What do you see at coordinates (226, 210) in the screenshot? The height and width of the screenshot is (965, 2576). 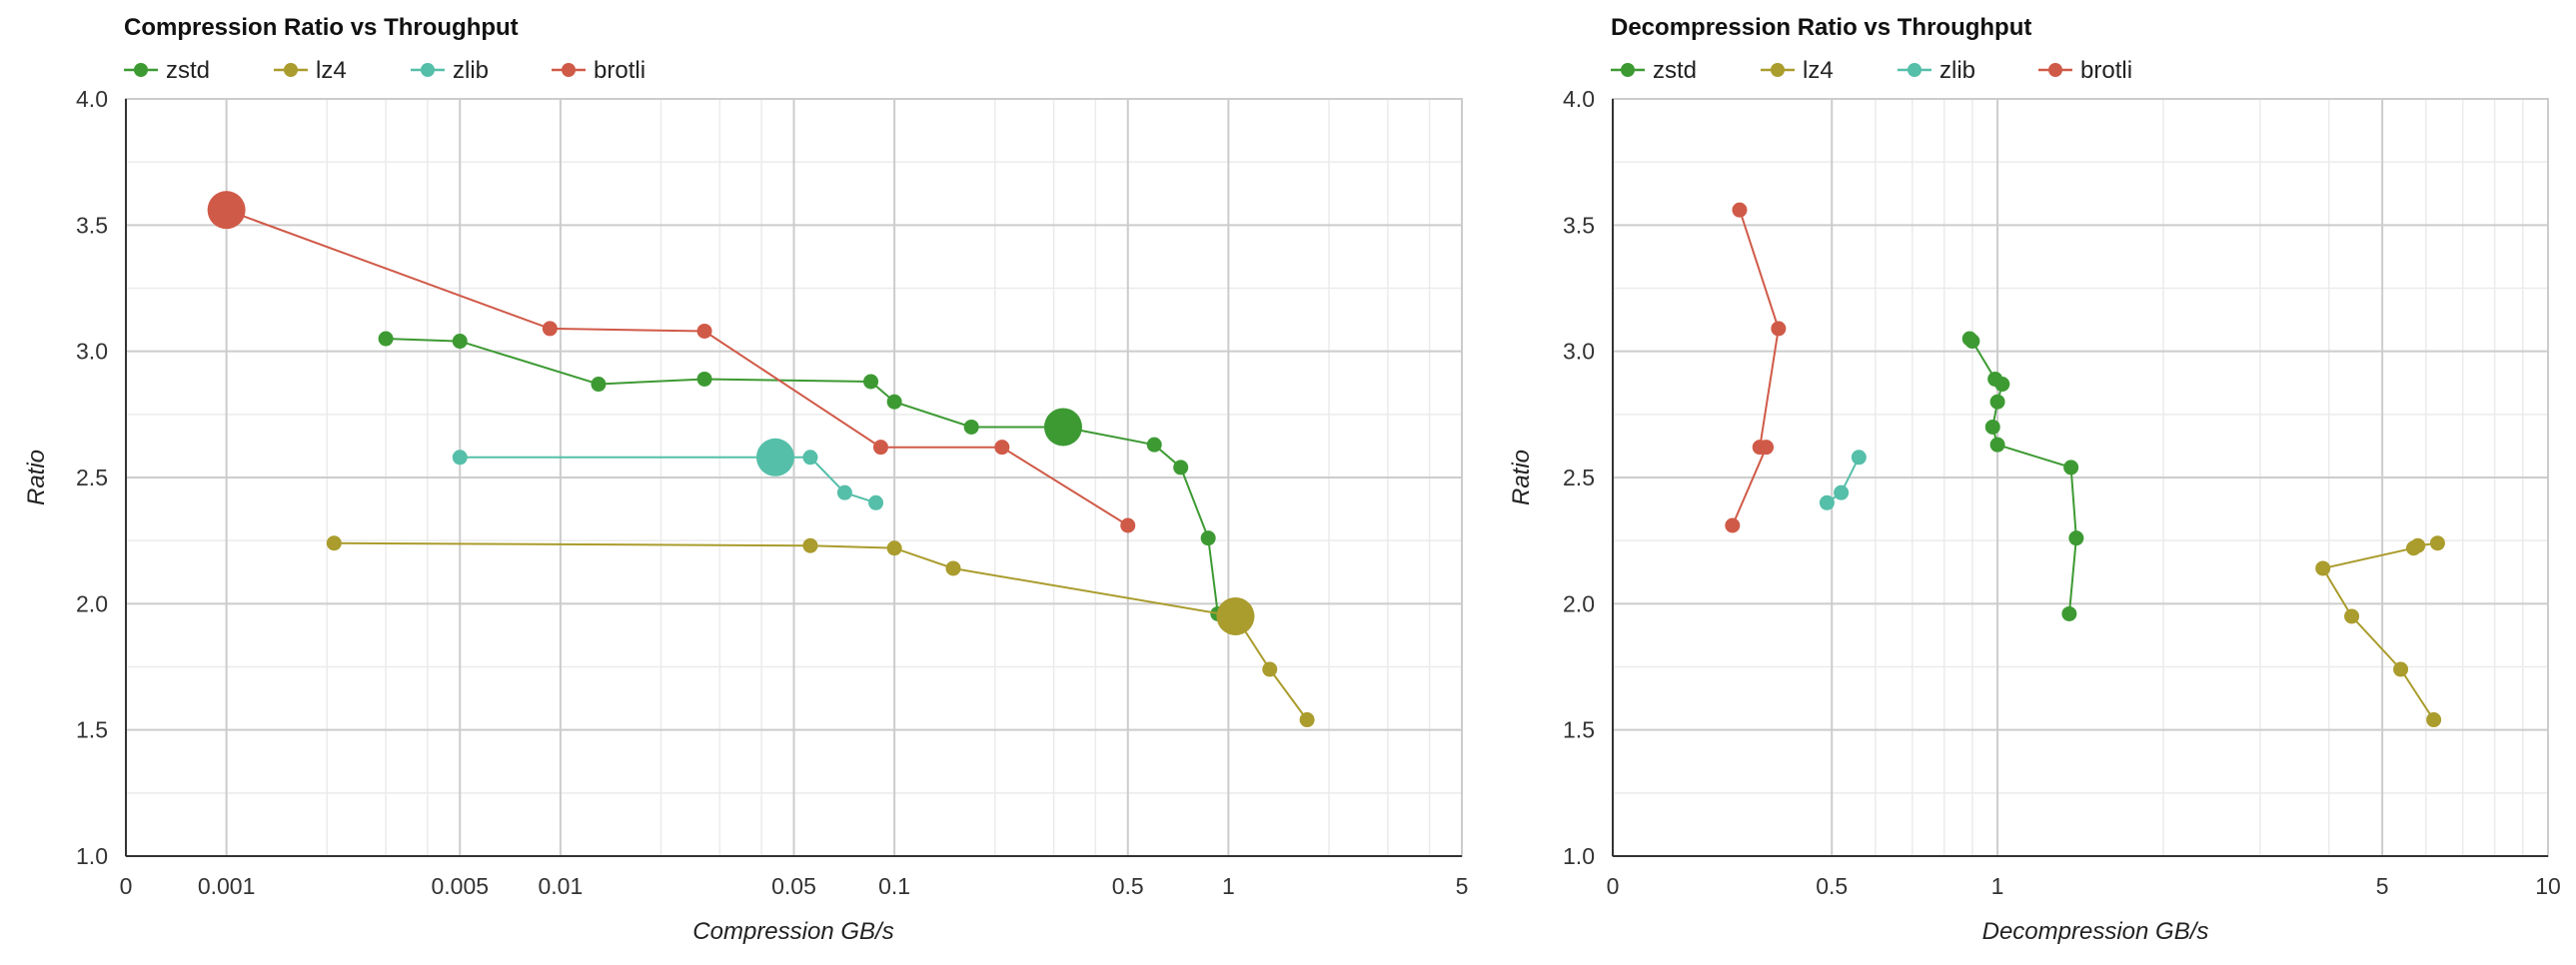 I see `highlight-point-brotli` at bounding box center [226, 210].